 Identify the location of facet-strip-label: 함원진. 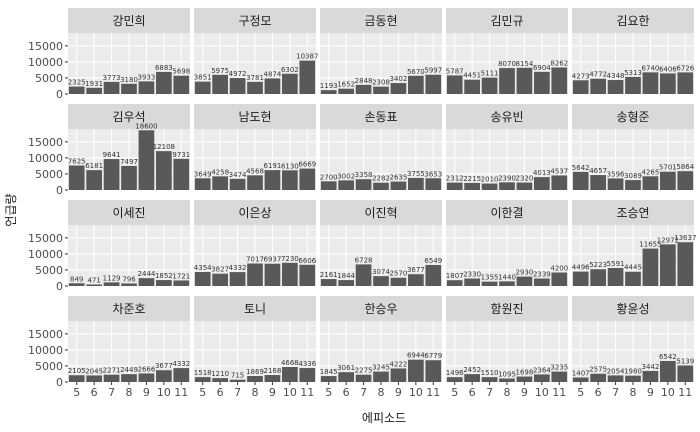
(506, 309).